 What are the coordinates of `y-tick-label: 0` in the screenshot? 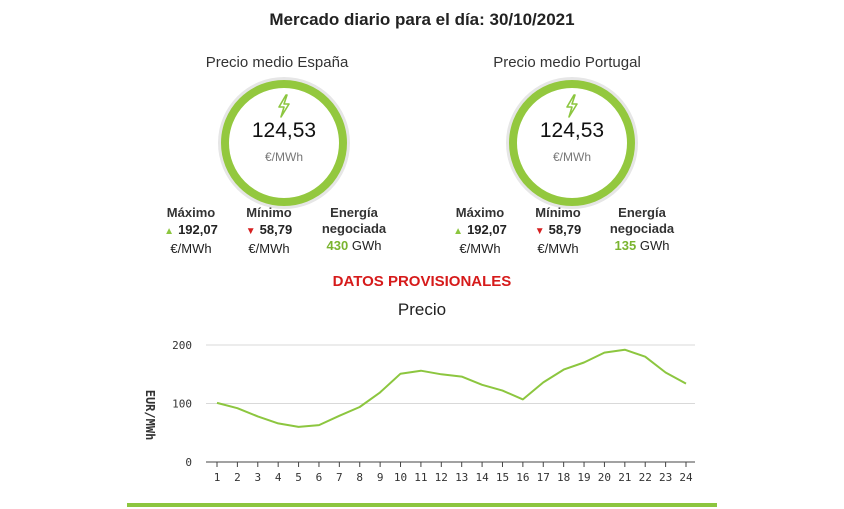 It's located at (188, 462).